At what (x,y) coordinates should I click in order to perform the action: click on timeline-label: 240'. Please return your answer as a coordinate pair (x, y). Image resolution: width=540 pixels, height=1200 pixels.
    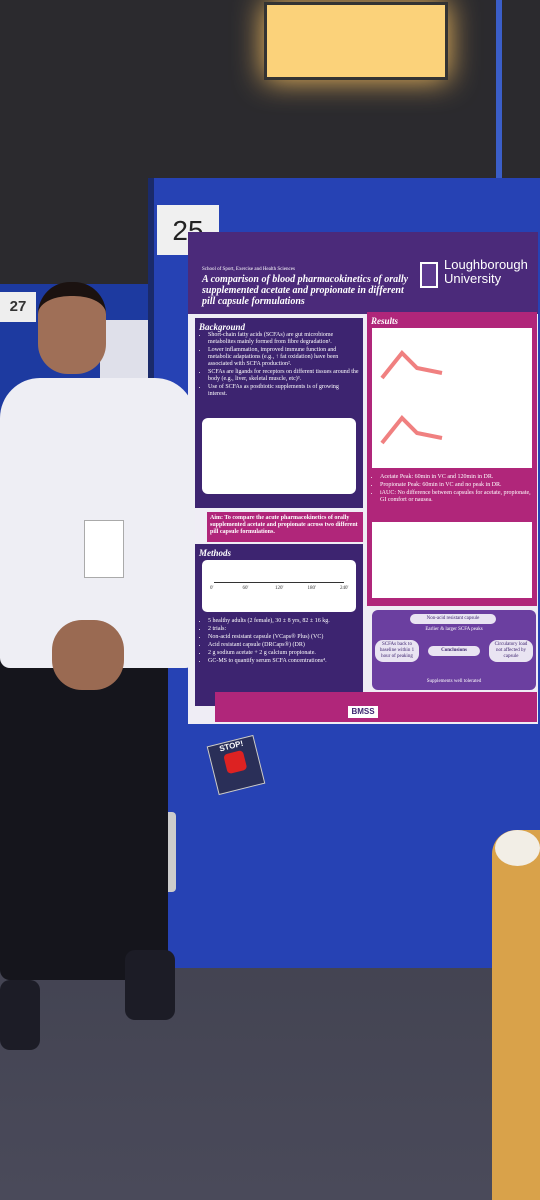
    Looking at the image, I should click on (344, 588).